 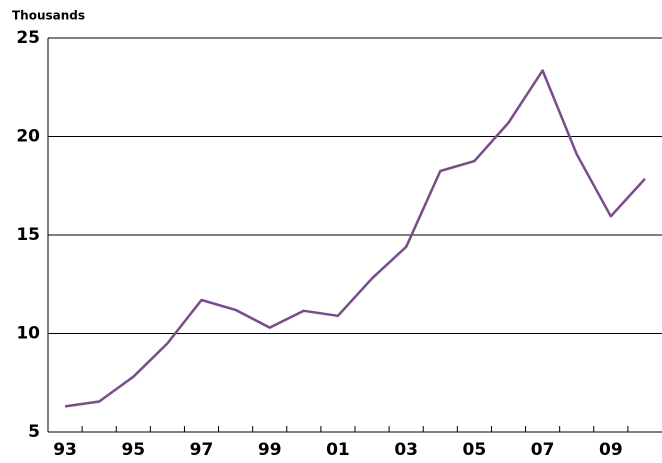 I want to click on y-tick-label: 25, so click(x=28, y=38).